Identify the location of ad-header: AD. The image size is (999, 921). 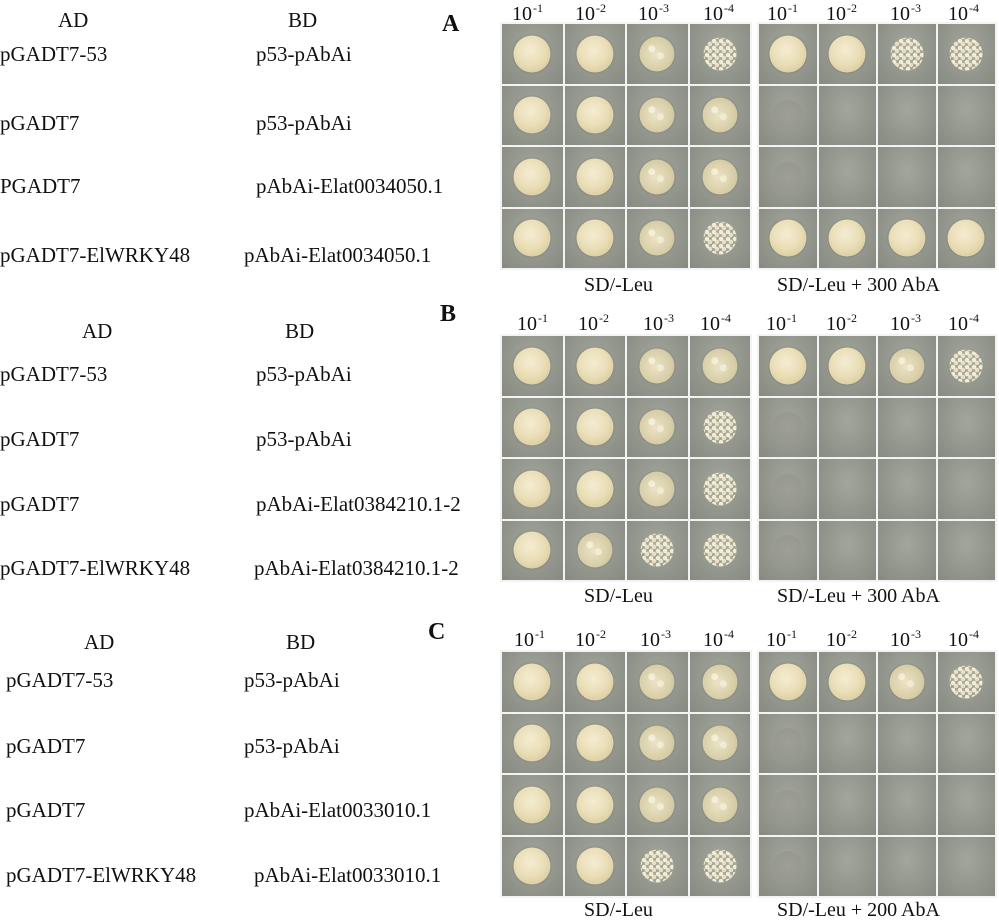
(99, 642).